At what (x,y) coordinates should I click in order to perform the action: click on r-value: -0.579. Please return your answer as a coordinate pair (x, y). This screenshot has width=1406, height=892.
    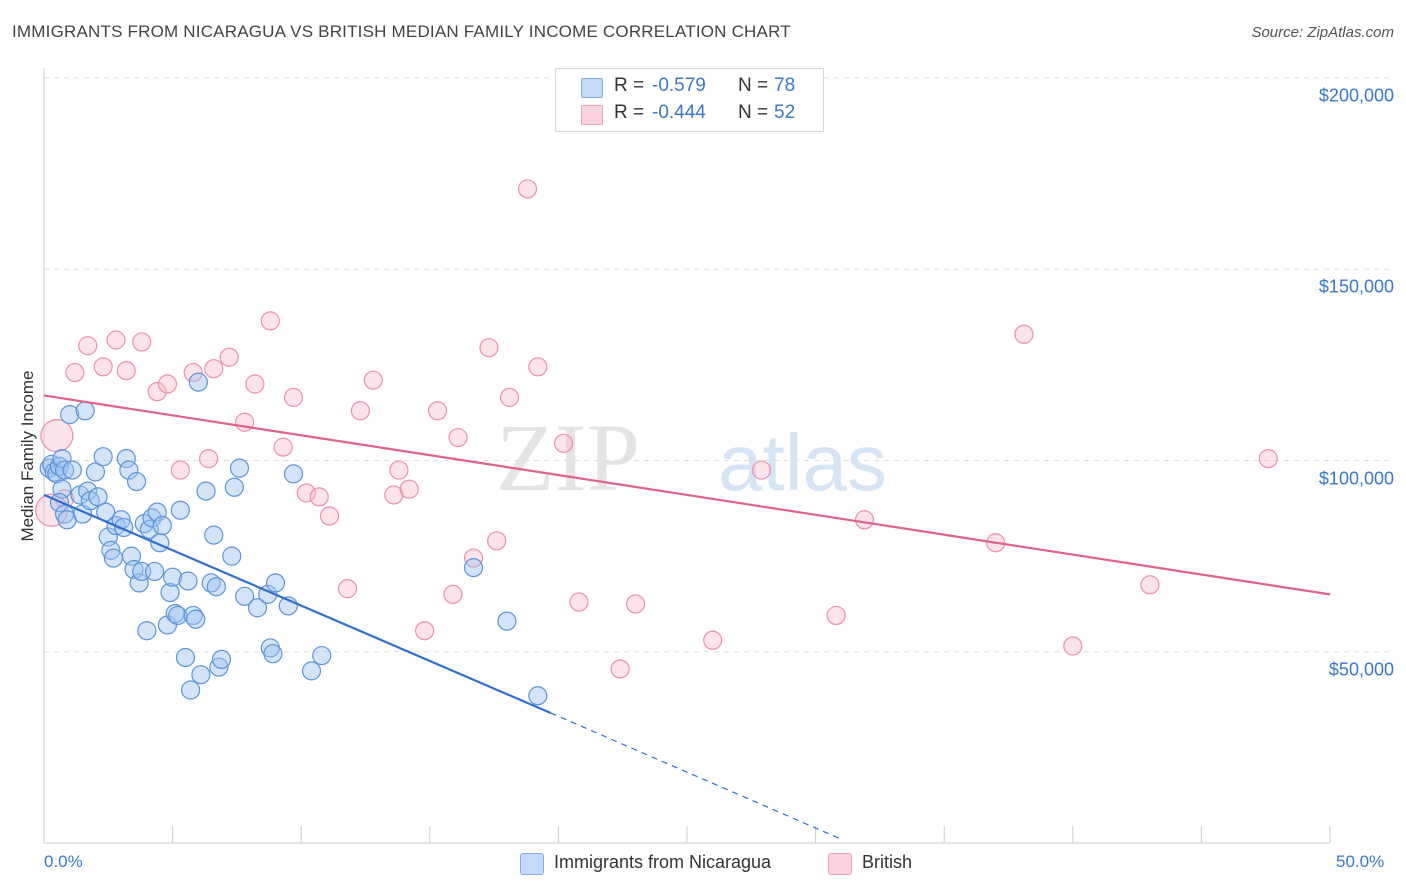
    Looking at the image, I should click on (679, 85).